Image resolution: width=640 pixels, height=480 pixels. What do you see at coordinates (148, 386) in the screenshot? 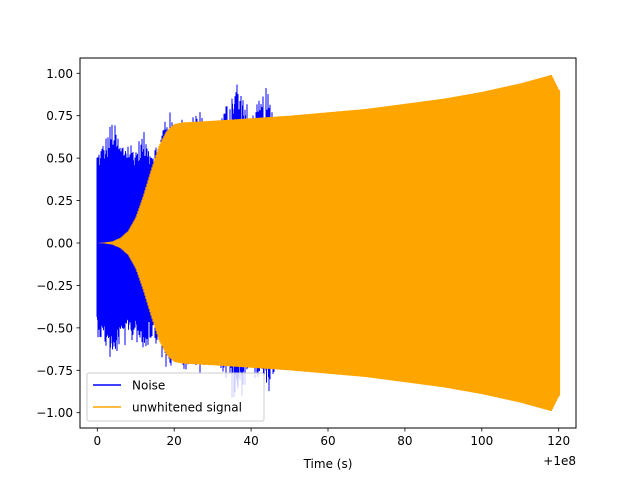
I see `legend-label-noise: Noise` at bounding box center [148, 386].